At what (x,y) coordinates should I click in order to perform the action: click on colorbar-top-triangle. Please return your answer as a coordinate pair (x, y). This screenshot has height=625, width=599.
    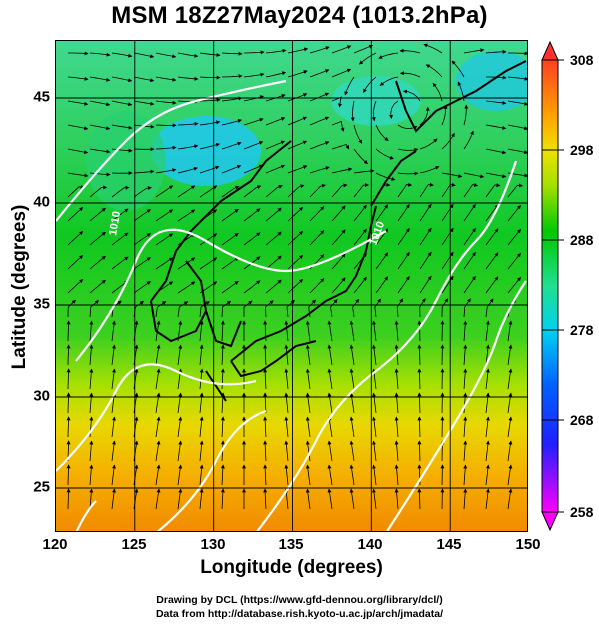
    Looking at the image, I should click on (550, 50).